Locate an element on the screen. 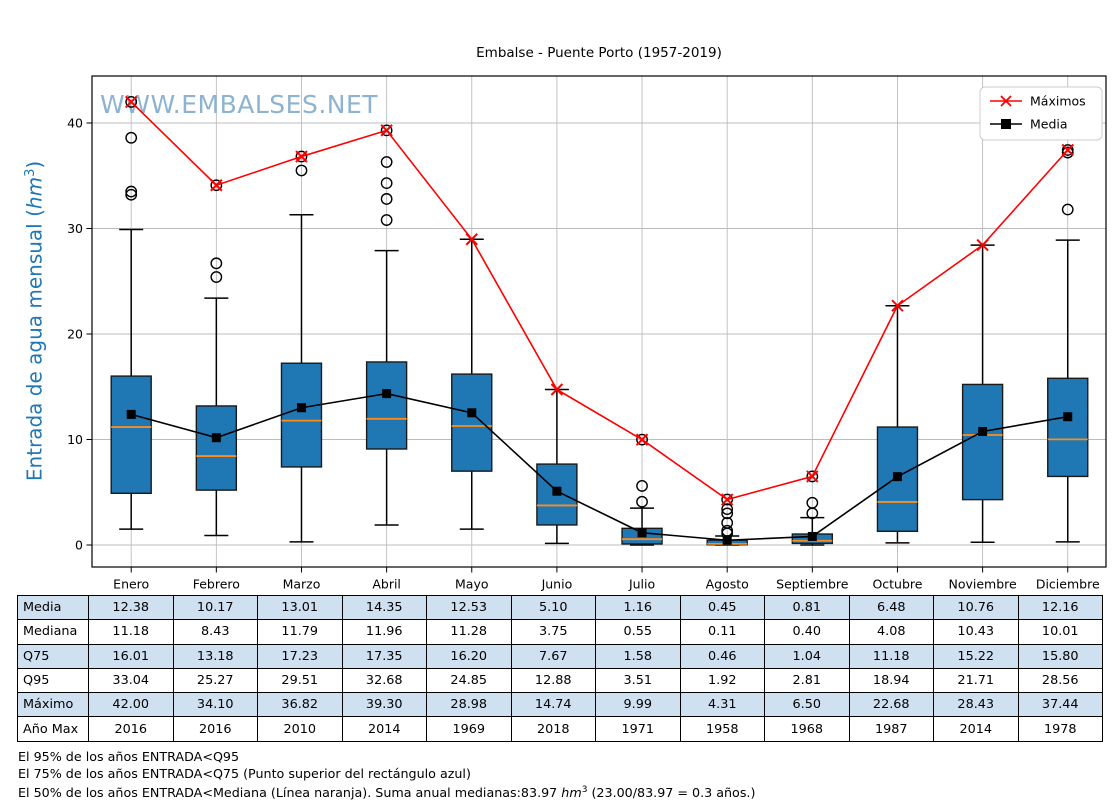 This screenshot has height=810, width=1120. table-cell: 32.68 is located at coordinates (384, 680).